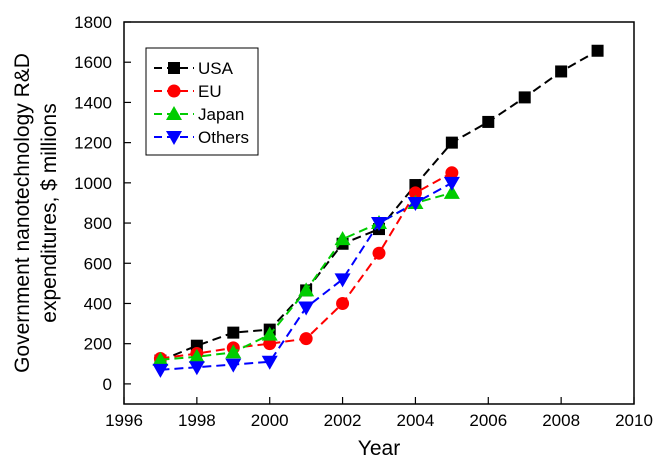  Describe the element at coordinates (98, 344) in the screenshot. I see `y-tick-label: 200` at that location.